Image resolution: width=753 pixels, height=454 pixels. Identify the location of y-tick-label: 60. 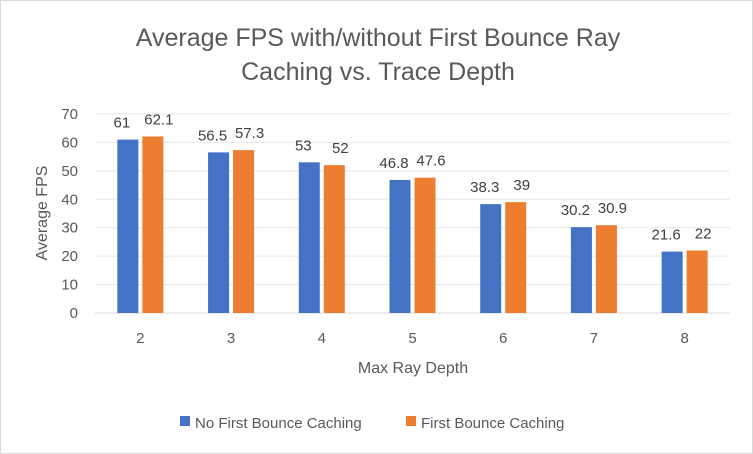
(69, 142).